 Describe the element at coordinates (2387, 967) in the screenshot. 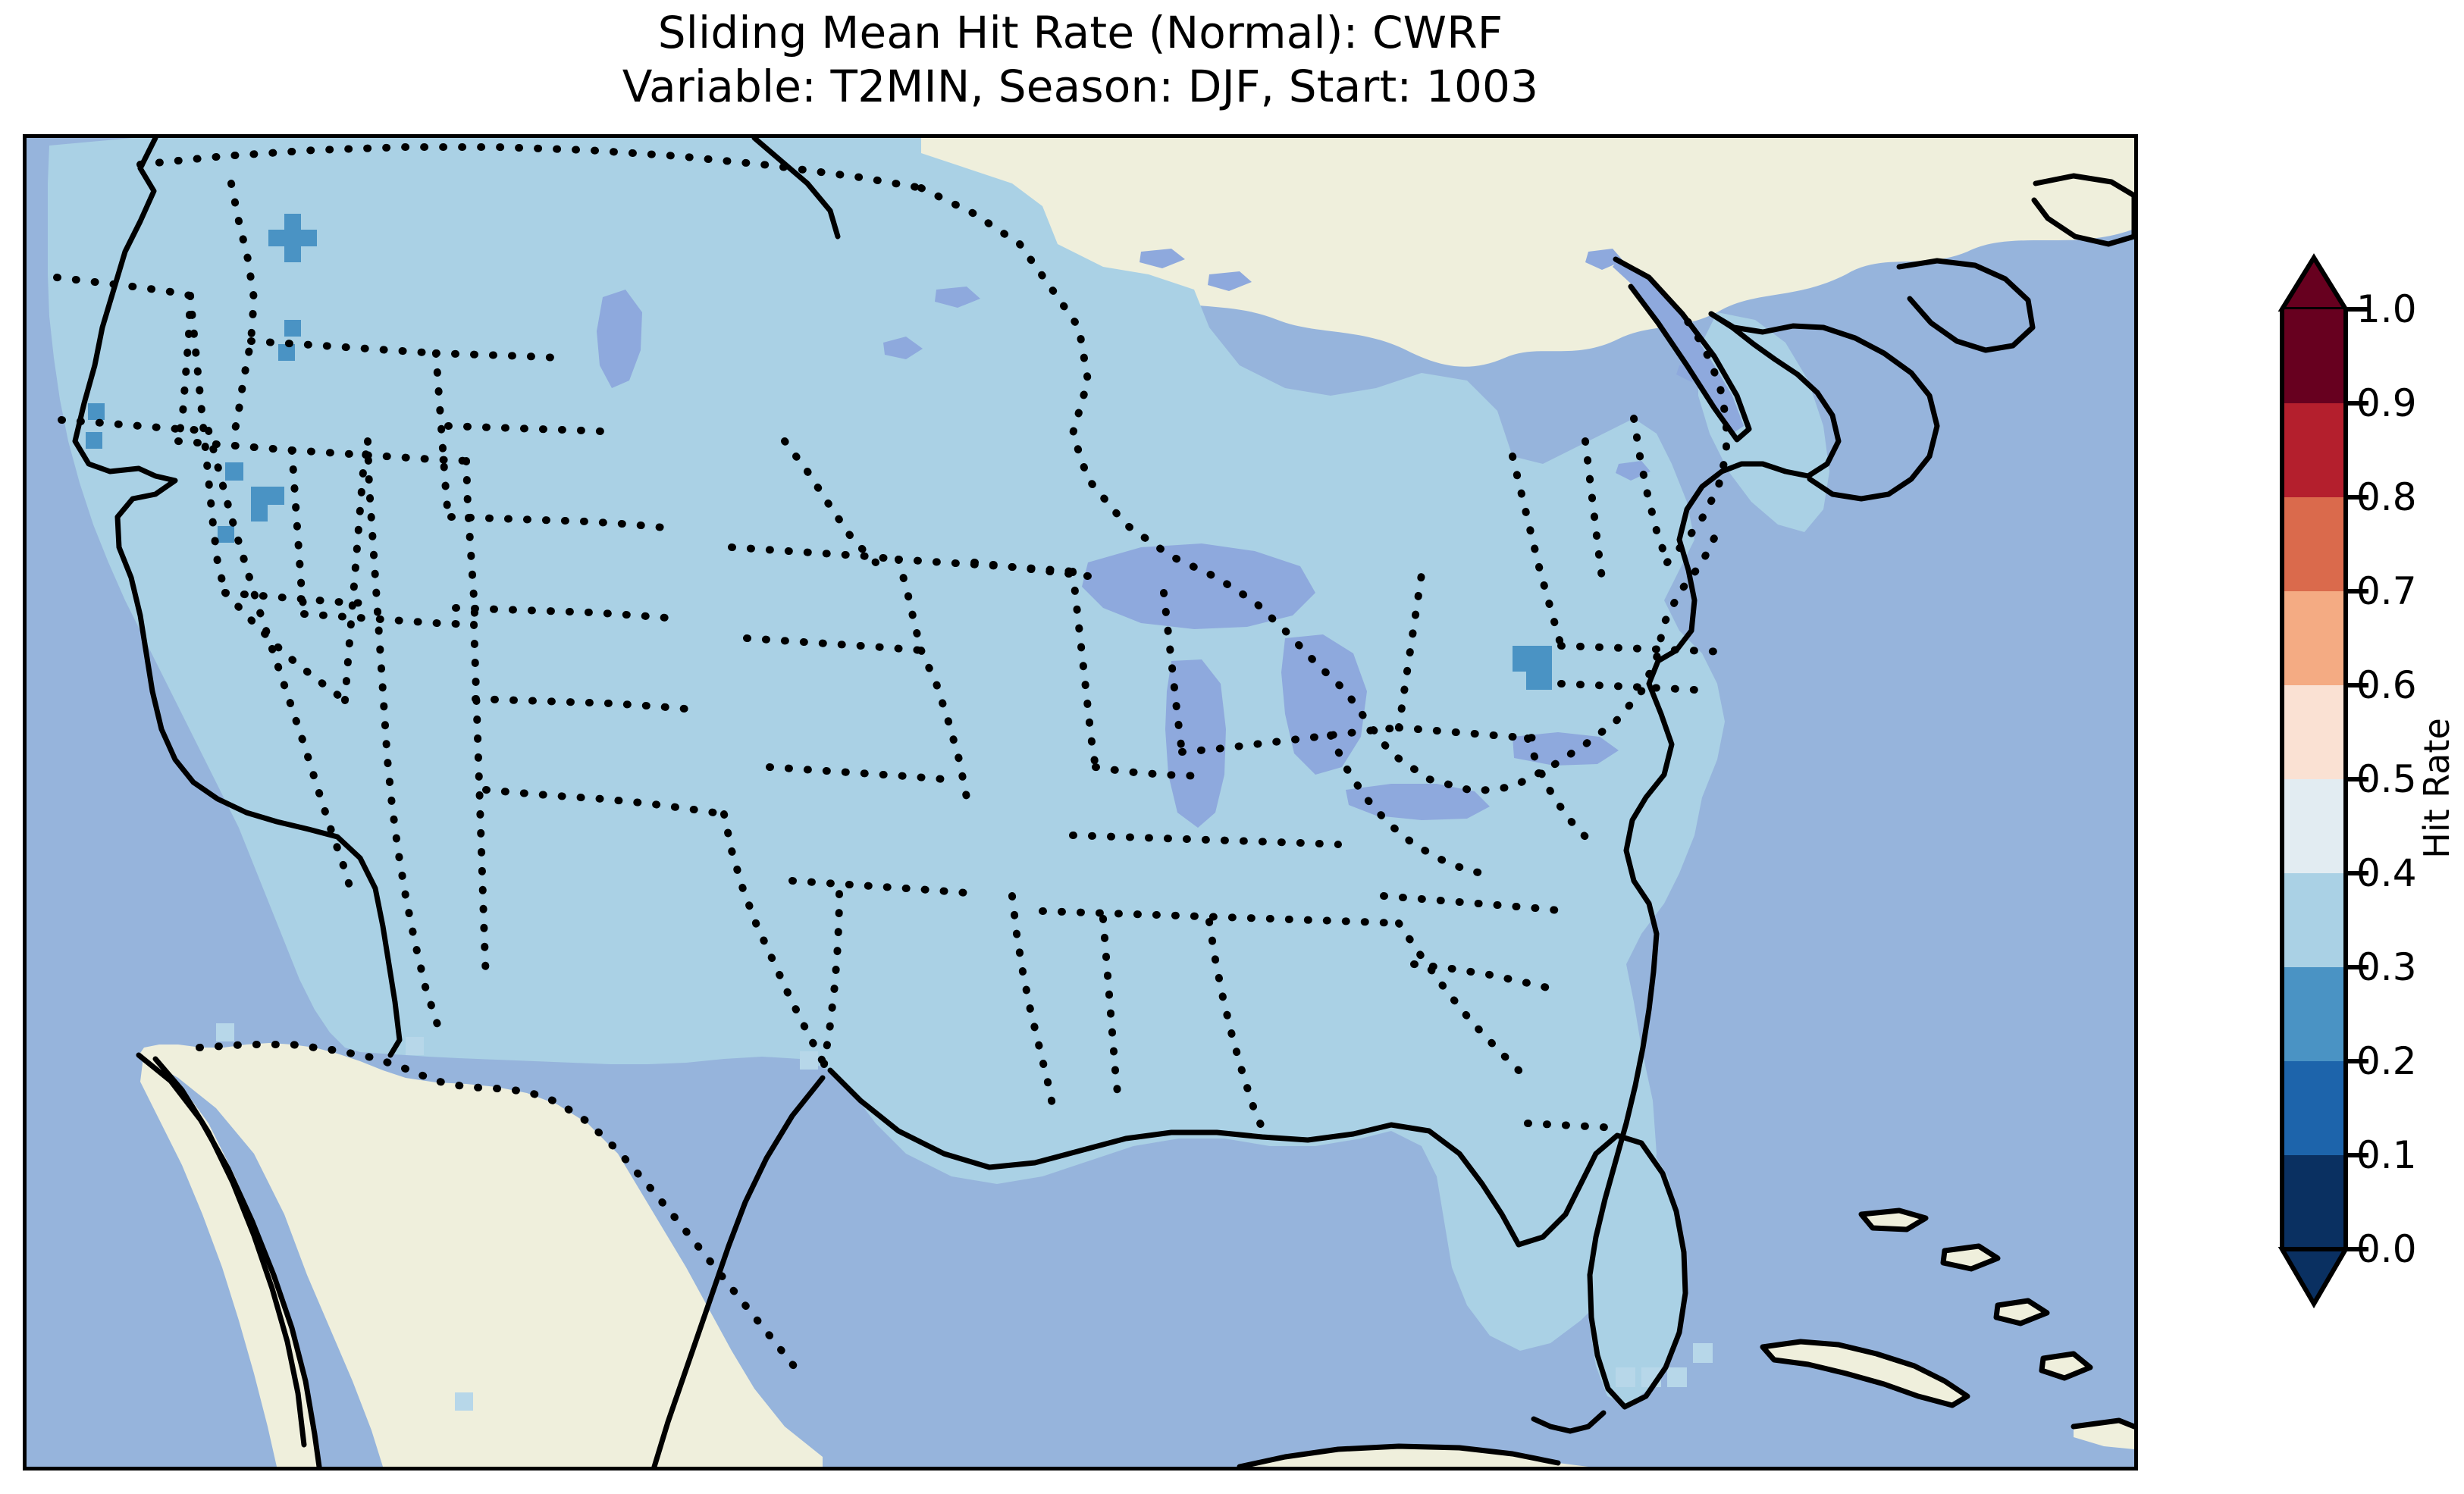

I see `colorbar-tick-label-0.3: 0.3` at that location.